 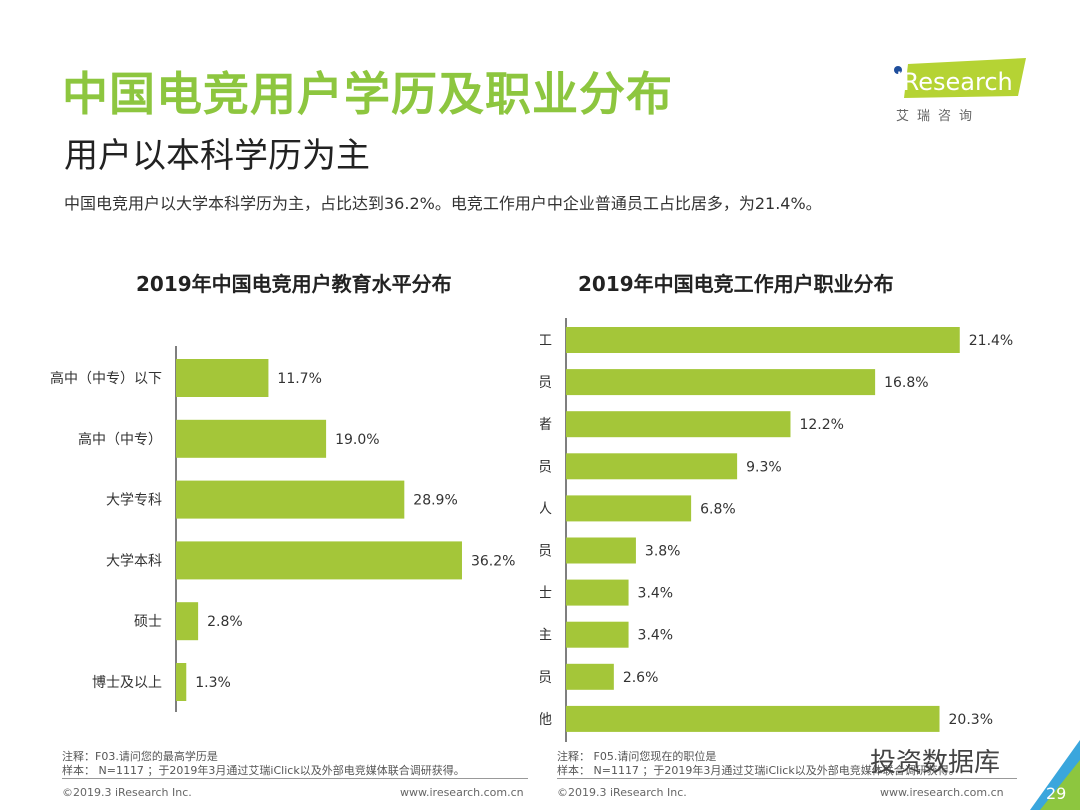 What do you see at coordinates (787, 778) in the screenshot?
I see `footer-divider-right` at bounding box center [787, 778].